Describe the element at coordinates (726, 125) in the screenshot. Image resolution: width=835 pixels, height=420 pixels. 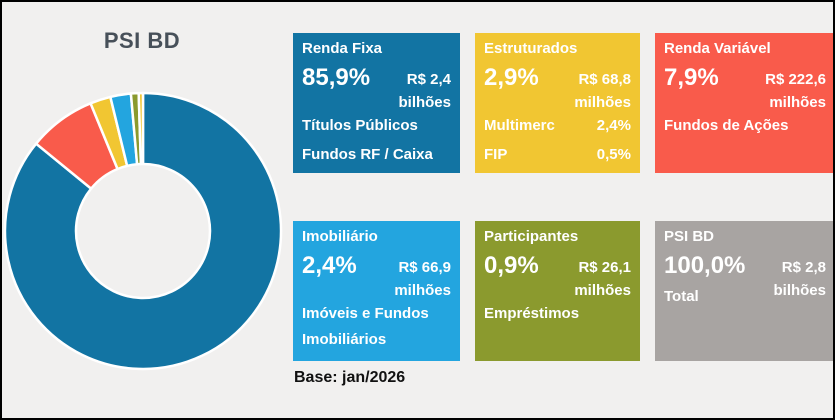
I see `panel-line: Fundos de Ações` at that location.